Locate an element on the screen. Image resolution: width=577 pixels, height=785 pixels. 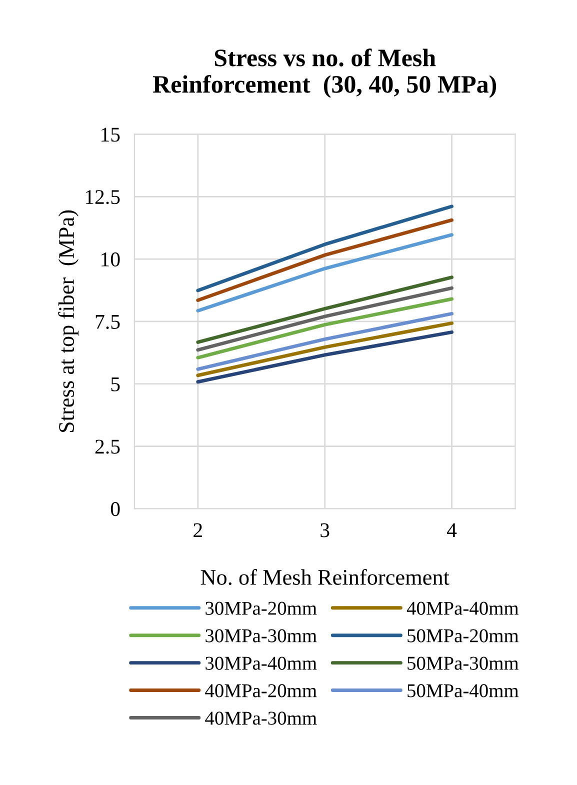
y-tick-label: 15 is located at coordinates (111, 135).